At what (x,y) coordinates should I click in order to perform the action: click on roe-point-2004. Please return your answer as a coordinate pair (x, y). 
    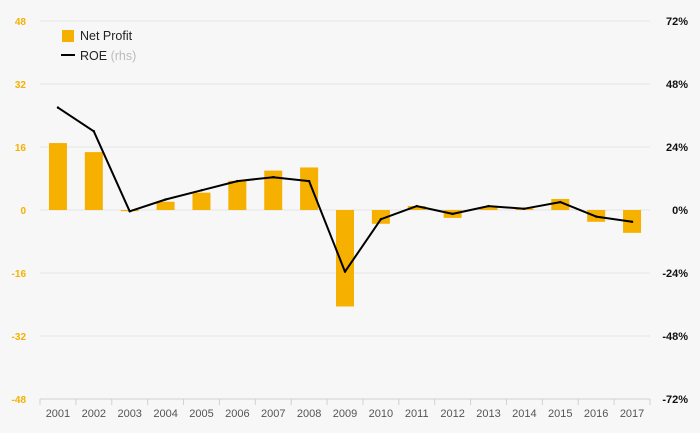
    Looking at the image, I should click on (165, 199).